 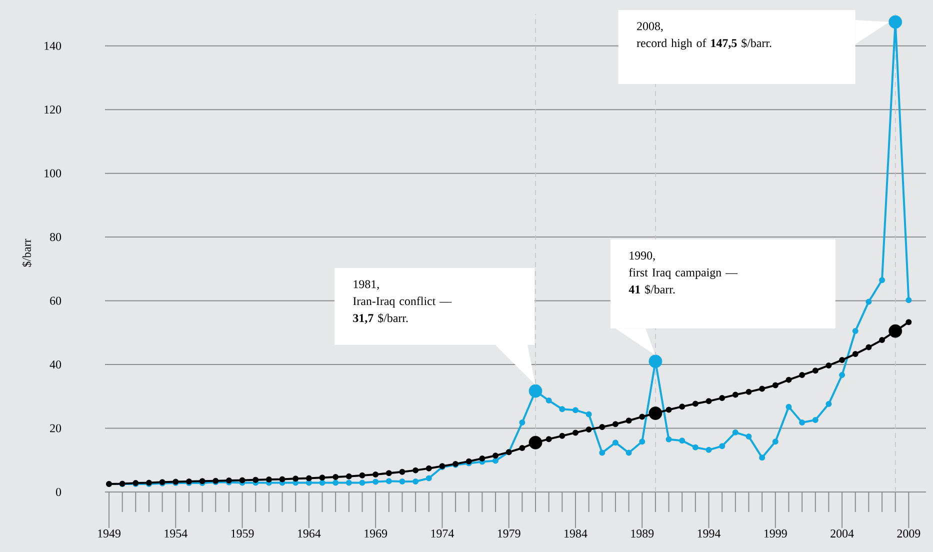 I want to click on x-tick-label: 1989, so click(x=642, y=534).